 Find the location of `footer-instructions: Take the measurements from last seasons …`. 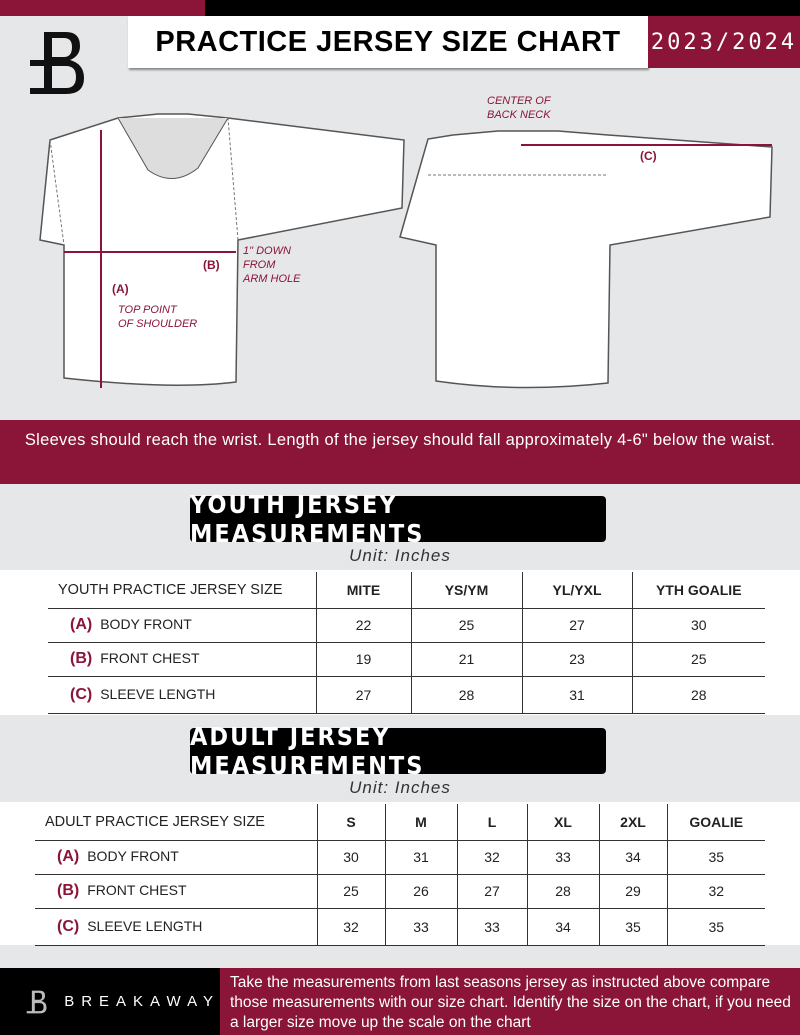

footer-instructions: Take the measurements from last seasons … is located at coordinates (510, 1001).